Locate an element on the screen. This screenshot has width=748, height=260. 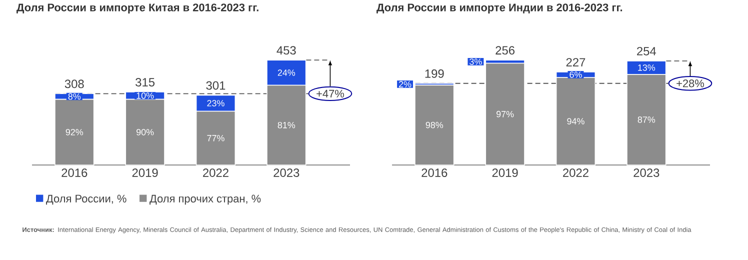
annotation: 97% is located at coordinates (505, 114).